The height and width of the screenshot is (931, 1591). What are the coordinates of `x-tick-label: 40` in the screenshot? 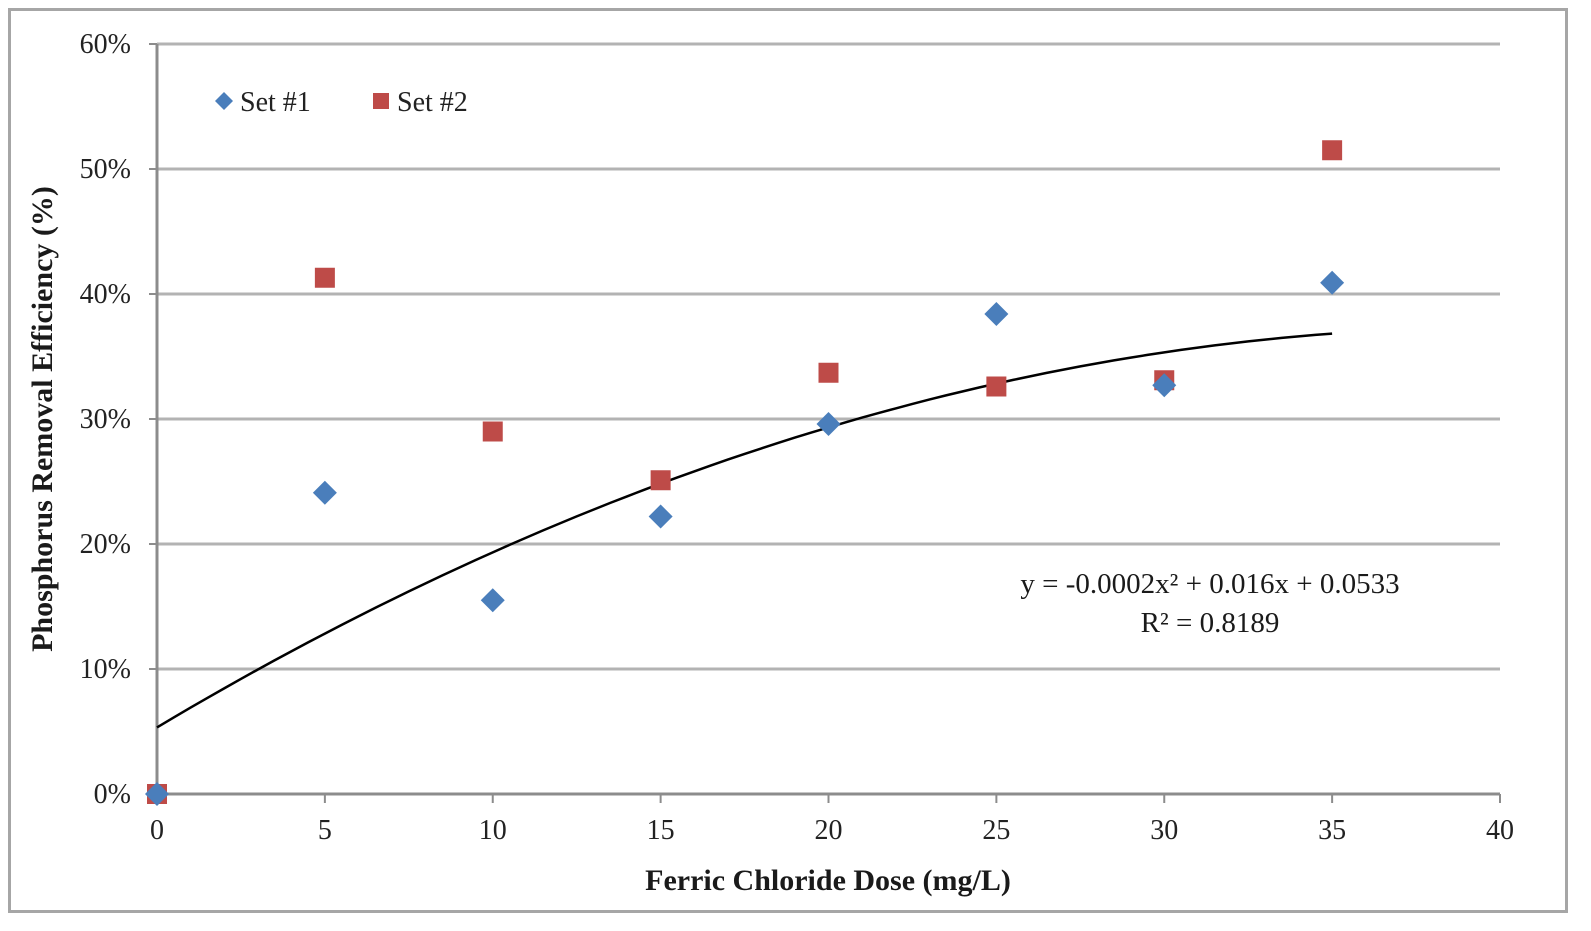 It's located at (1500, 830).